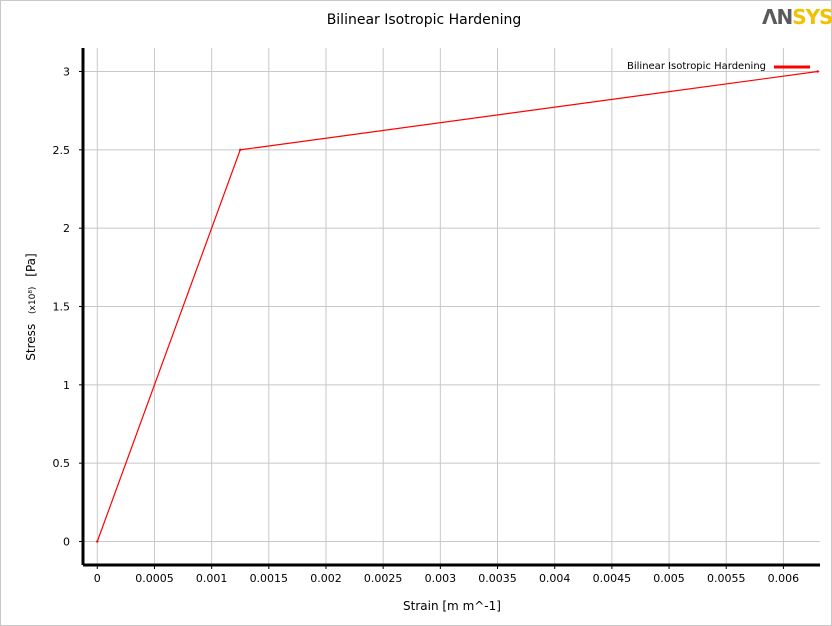  What do you see at coordinates (326, 578) in the screenshot?
I see `x-tick-label: 0.002` at bounding box center [326, 578].